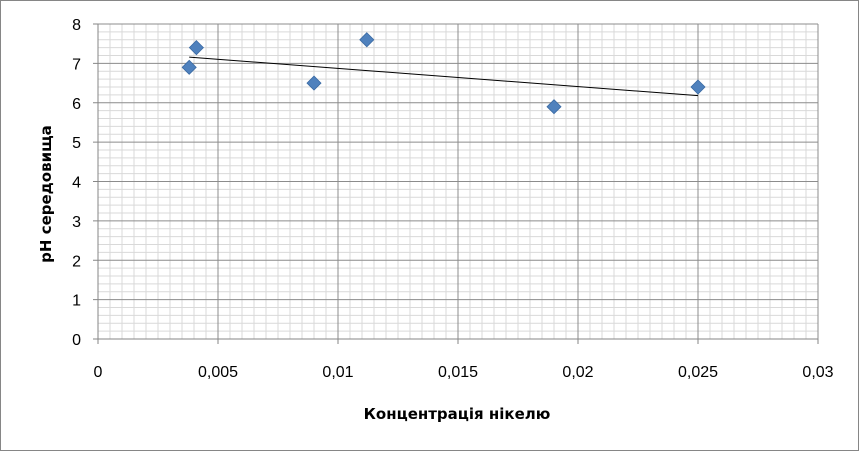  What do you see at coordinates (76, 64) in the screenshot?
I see `y-tick-label: 7` at bounding box center [76, 64].